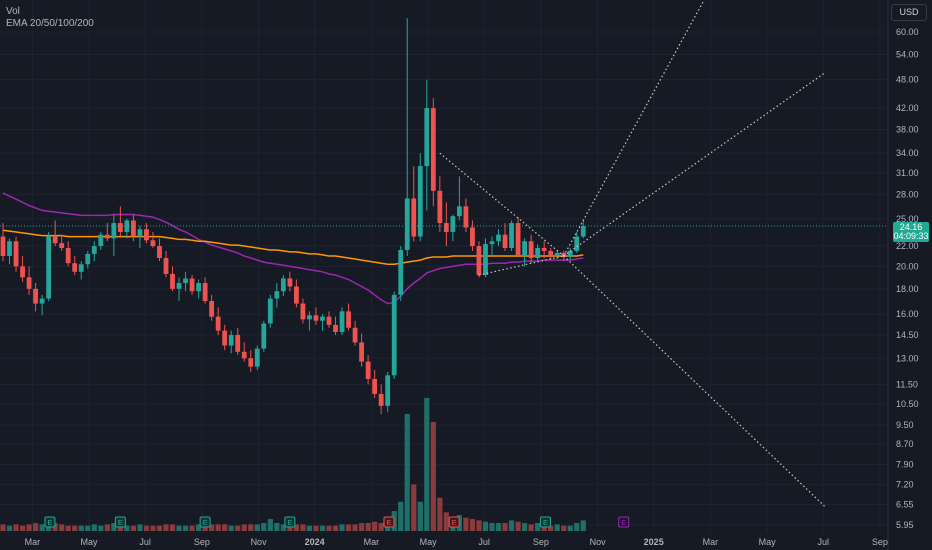 The height and width of the screenshot is (550, 932). Describe the element at coordinates (13, 11) in the screenshot. I see `volume-legend: Vol` at that location.